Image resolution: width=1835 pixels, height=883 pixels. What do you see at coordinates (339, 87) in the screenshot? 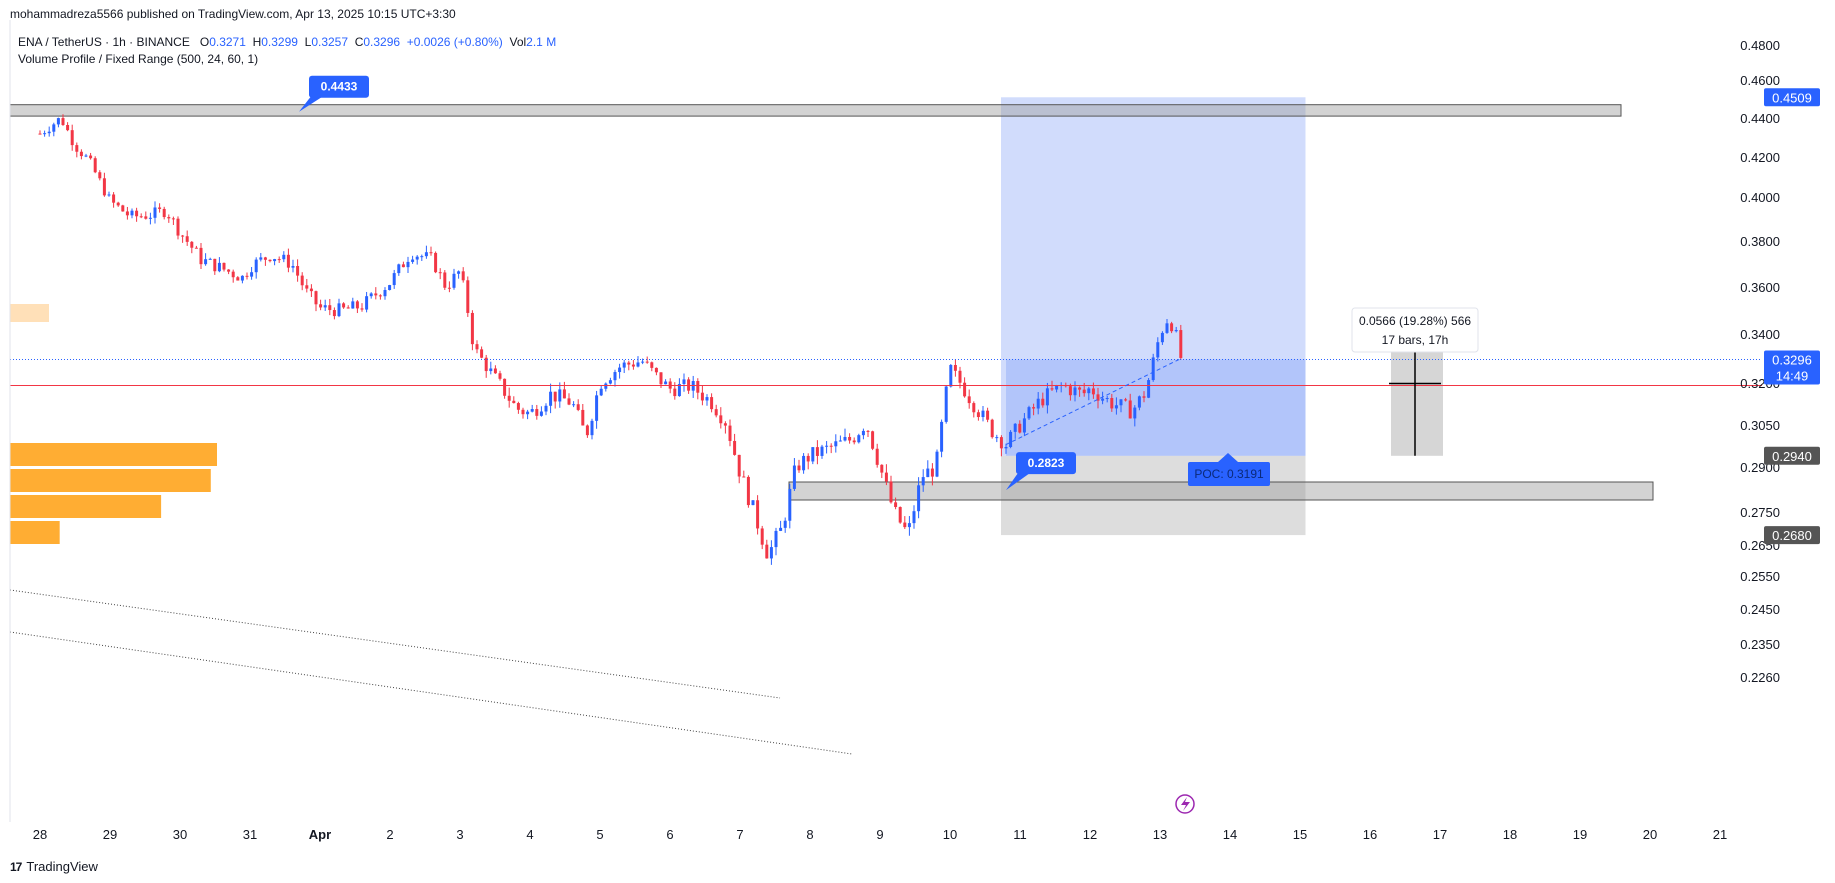
I see `label-0-4433-text: 0.4433` at bounding box center [339, 87].